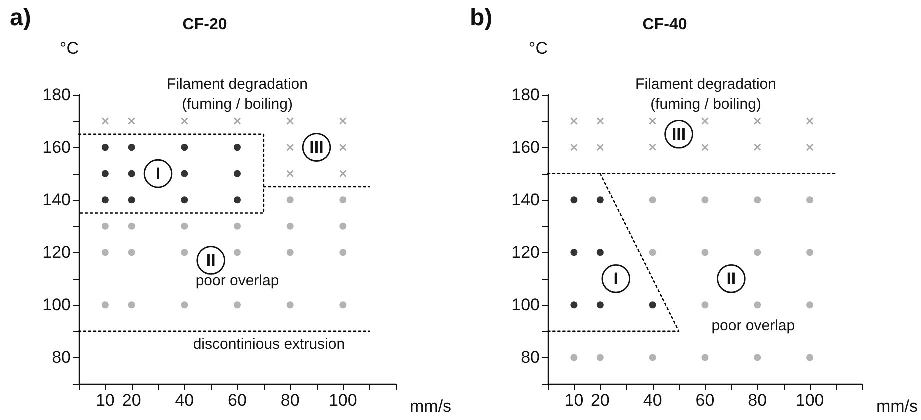 This screenshot has height=420, width=921. Describe the element at coordinates (269, 345) in the screenshot. I see `annotation: discontinious extrusion` at that location.